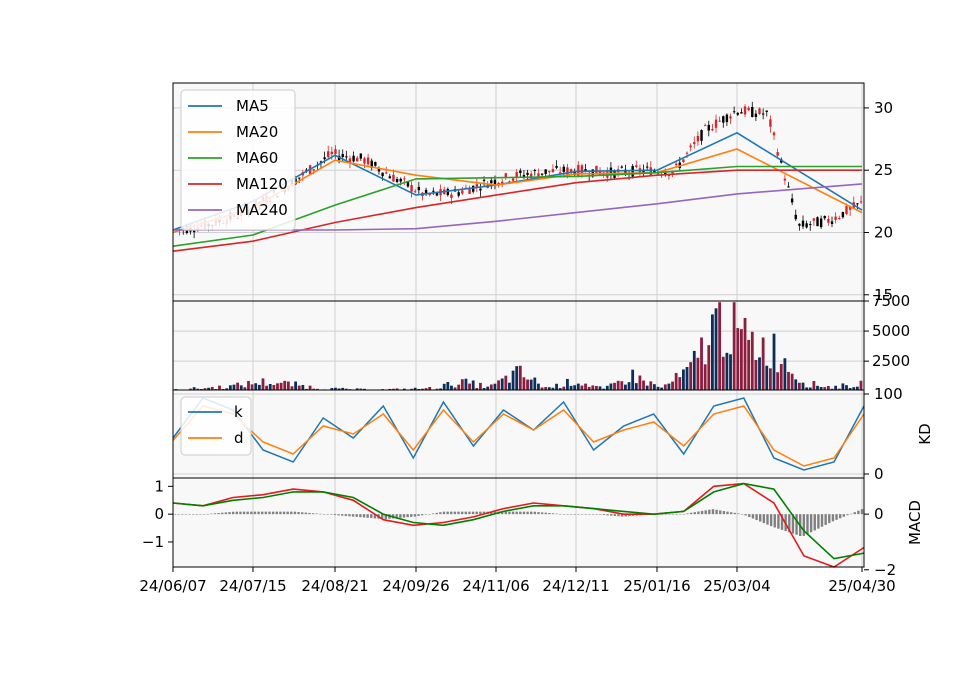 Image resolution: width=960 pixels, height=694 pixels. I want to click on legend-label-k: k, so click(238, 412).